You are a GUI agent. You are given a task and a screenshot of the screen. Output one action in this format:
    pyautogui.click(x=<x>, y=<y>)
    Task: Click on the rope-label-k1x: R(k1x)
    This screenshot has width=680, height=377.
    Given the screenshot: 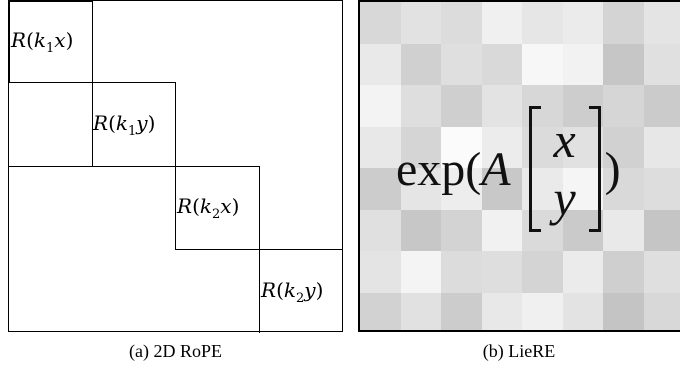 What is the action you would take?
    pyautogui.click(x=42, y=42)
    